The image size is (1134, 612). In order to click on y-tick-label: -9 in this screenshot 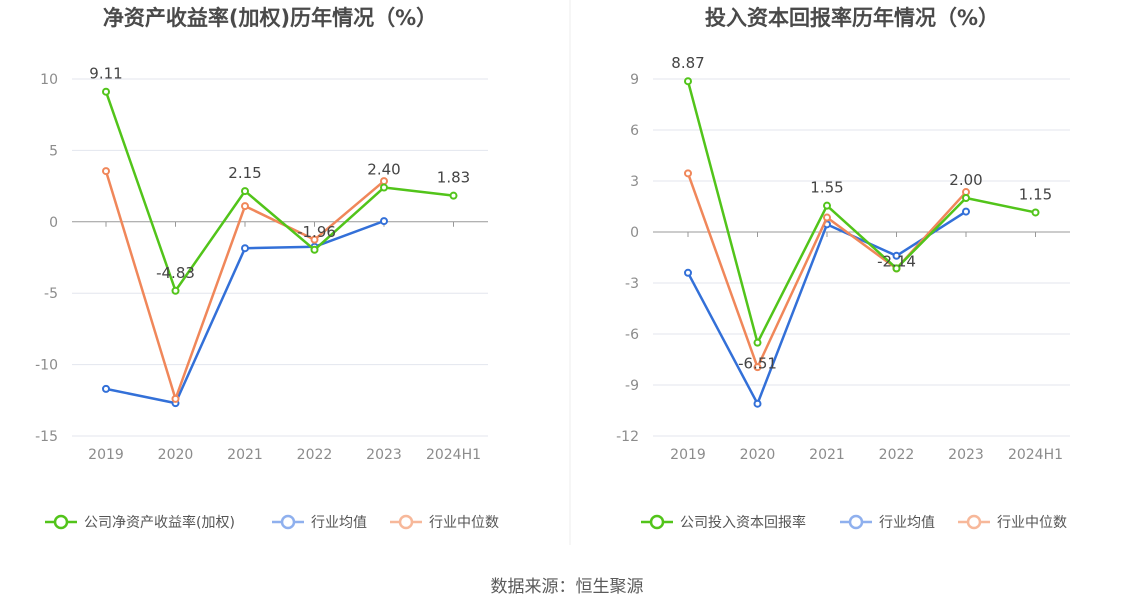, I will do `click(632, 386)`.